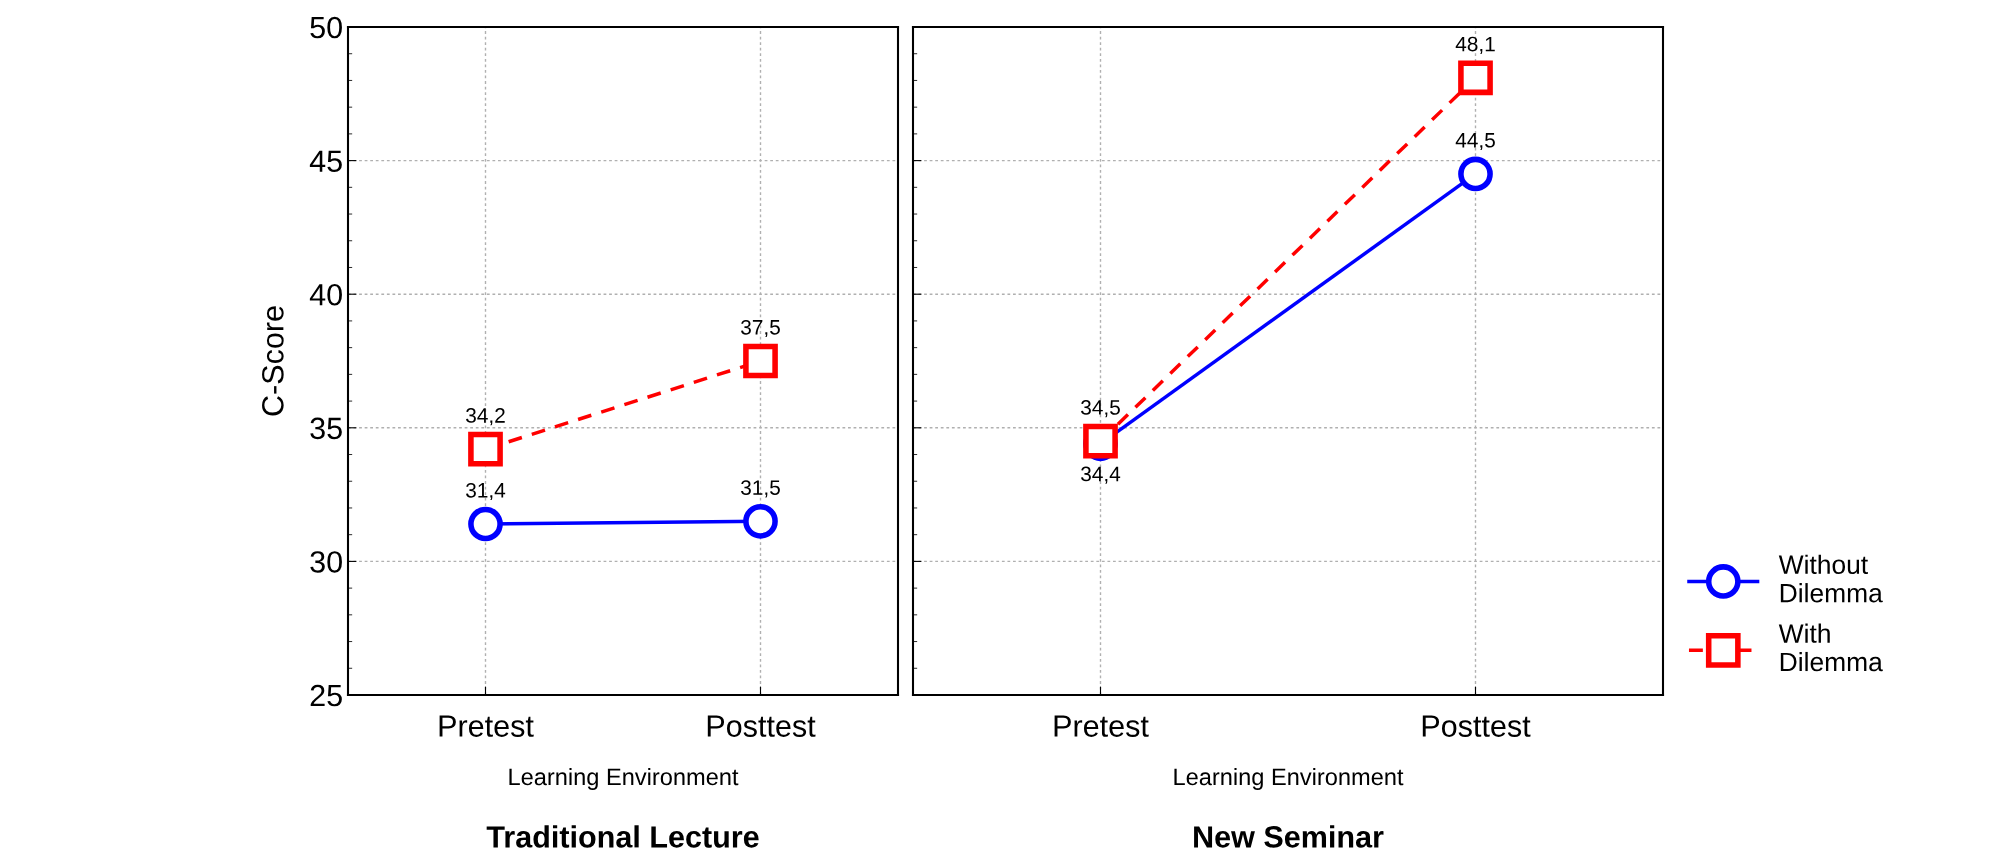 The image size is (1993, 854). I want to click on data-label: 31,5, so click(760, 489).